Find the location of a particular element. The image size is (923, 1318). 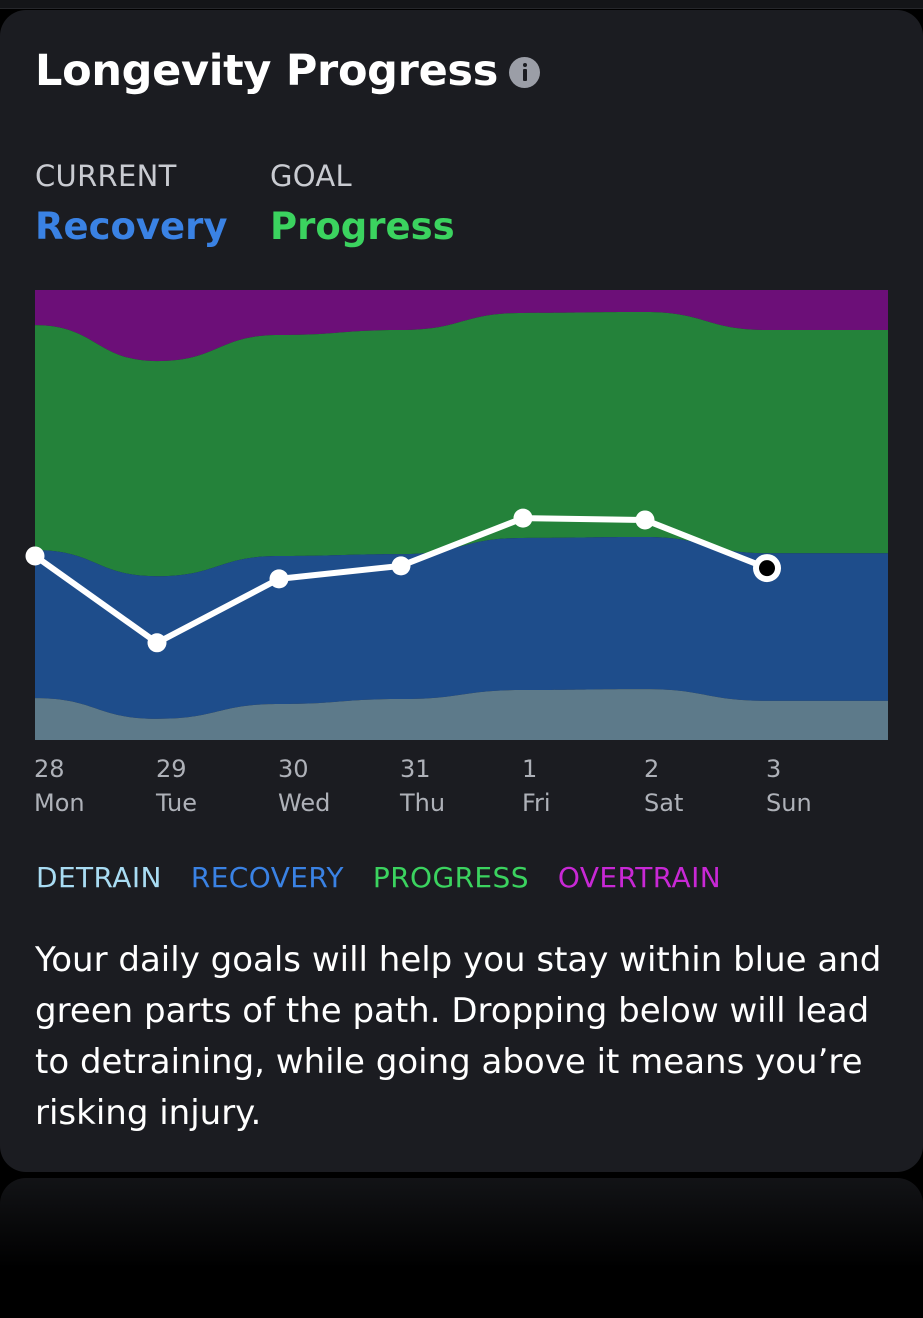

card-header: Longevity Progress is located at coordinates (288, 71).